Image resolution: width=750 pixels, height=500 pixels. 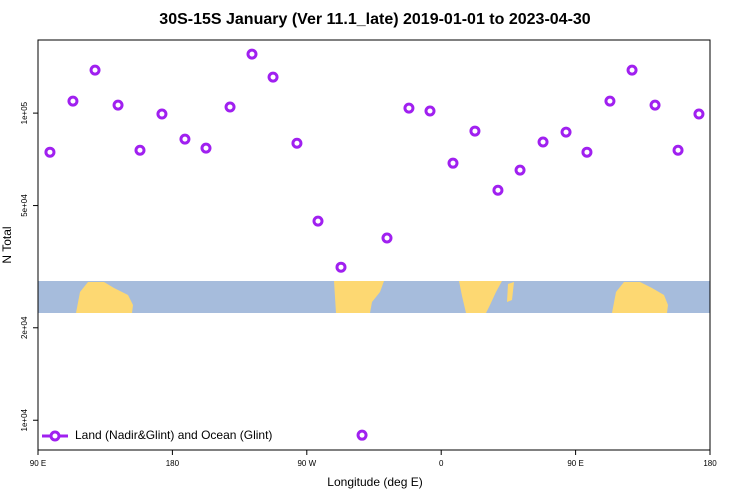 I want to click on map-strip, so click(x=374, y=297).